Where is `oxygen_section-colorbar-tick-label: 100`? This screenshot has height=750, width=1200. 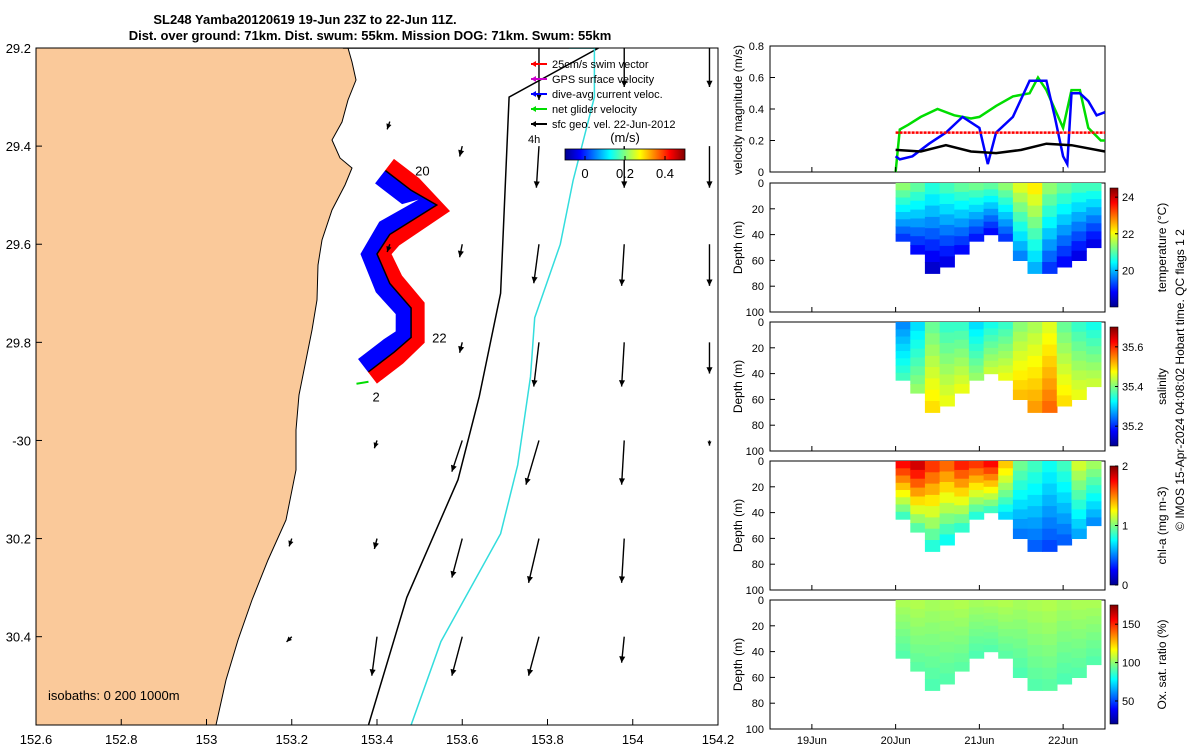 oxygen_section-colorbar-tick-label: 100 is located at coordinates (1131, 664).